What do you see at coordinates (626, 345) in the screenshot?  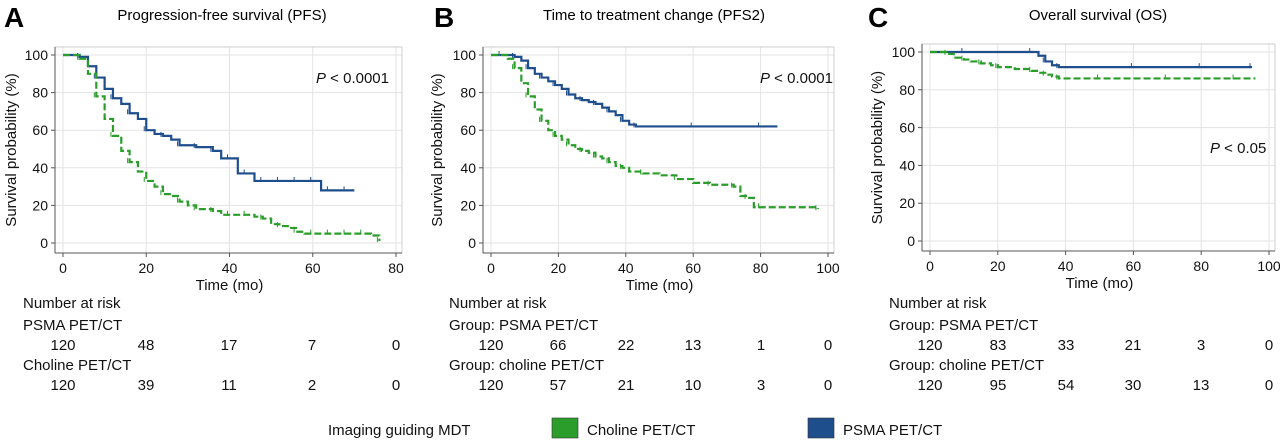 I see `risk-value: 22` at bounding box center [626, 345].